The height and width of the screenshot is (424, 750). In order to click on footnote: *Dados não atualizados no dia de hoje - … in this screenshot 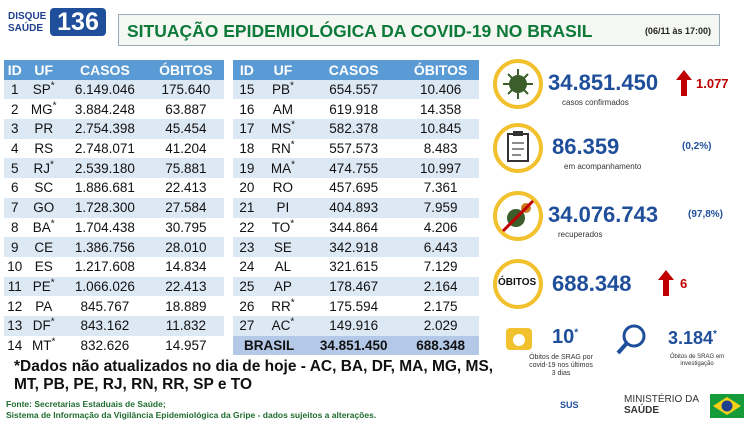, I will do `click(254, 375)`.